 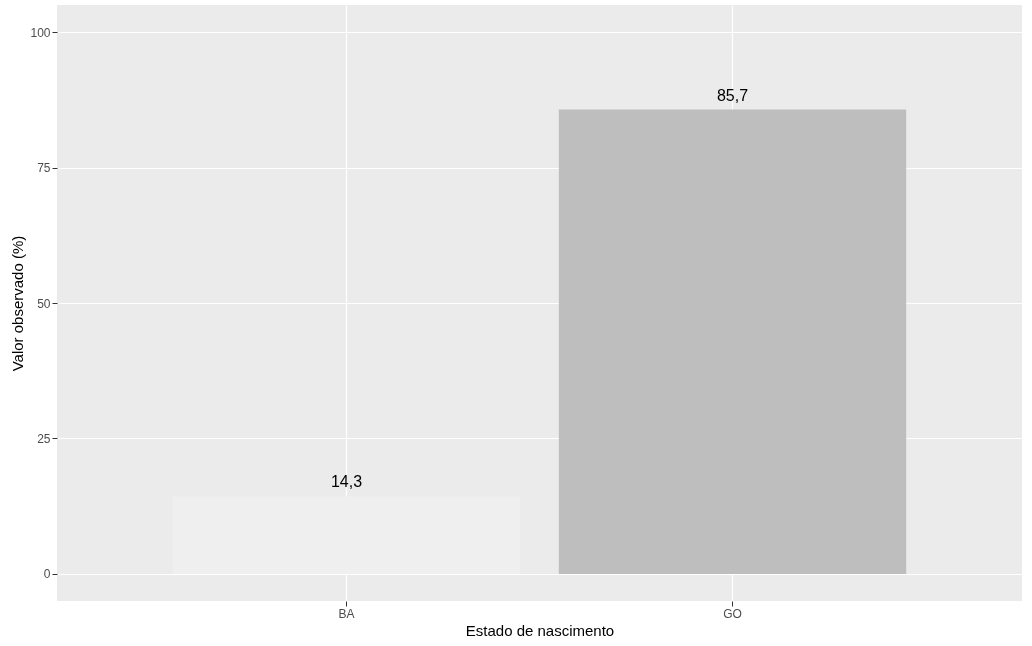 I want to click on y-tick-label: 0, so click(x=47, y=574).